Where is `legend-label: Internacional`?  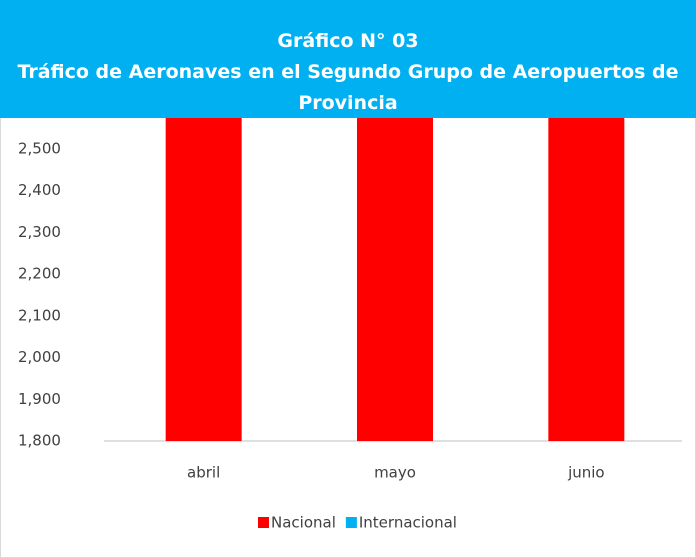
legend-label: Internacional is located at coordinates (408, 523).